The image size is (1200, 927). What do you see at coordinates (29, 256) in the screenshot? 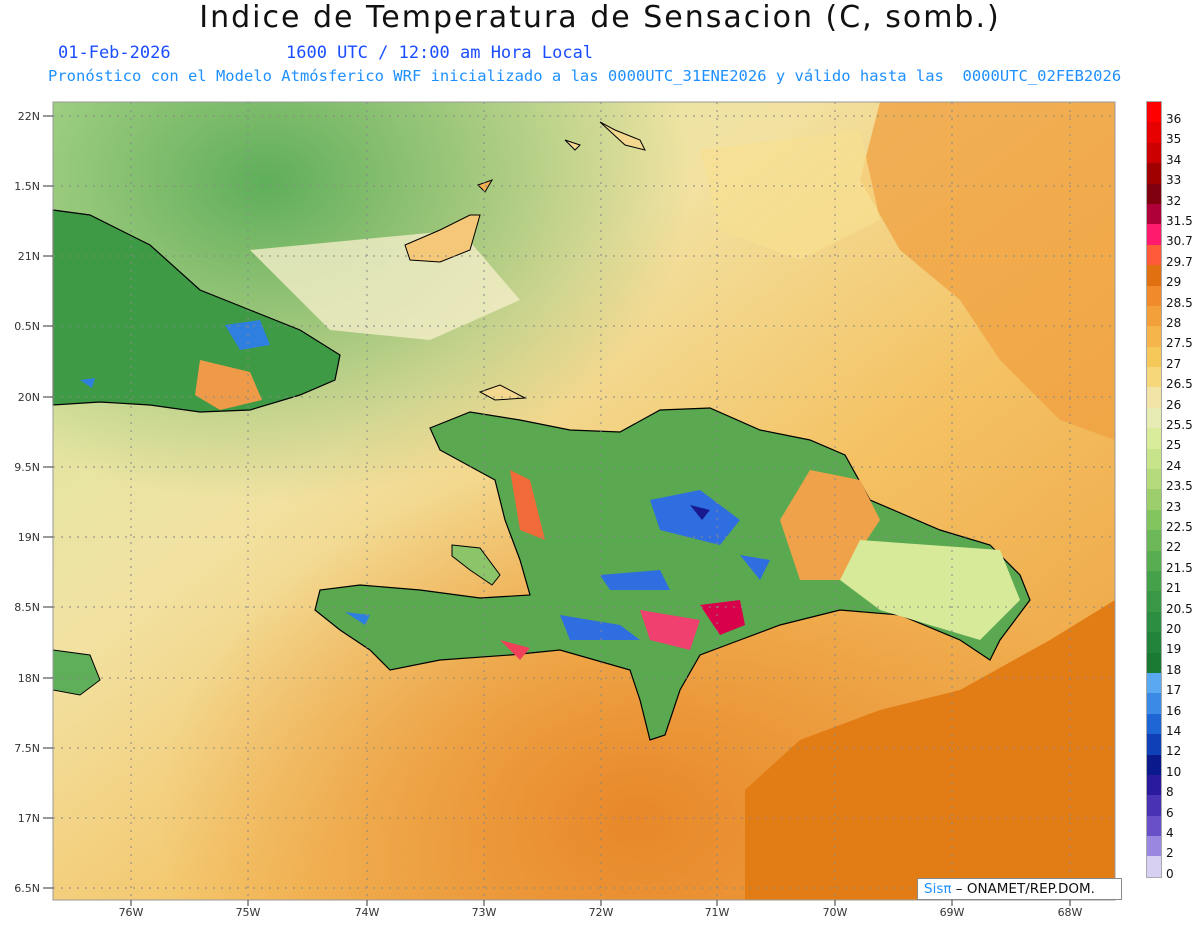
I see `lat-label: 21N` at bounding box center [29, 256].